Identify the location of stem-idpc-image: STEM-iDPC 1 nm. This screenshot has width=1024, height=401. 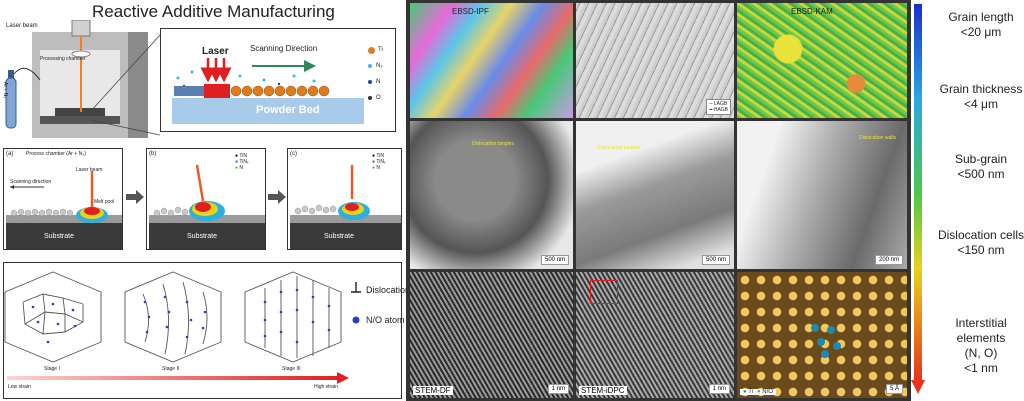
(655, 335).